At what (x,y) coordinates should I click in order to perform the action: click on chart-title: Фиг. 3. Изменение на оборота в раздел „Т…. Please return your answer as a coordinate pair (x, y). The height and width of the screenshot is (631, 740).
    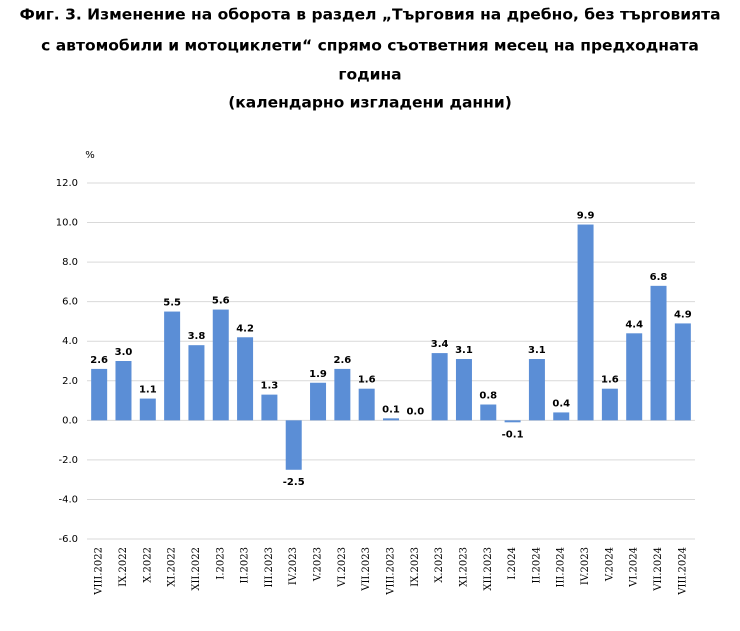
    Looking at the image, I should click on (369, 15).